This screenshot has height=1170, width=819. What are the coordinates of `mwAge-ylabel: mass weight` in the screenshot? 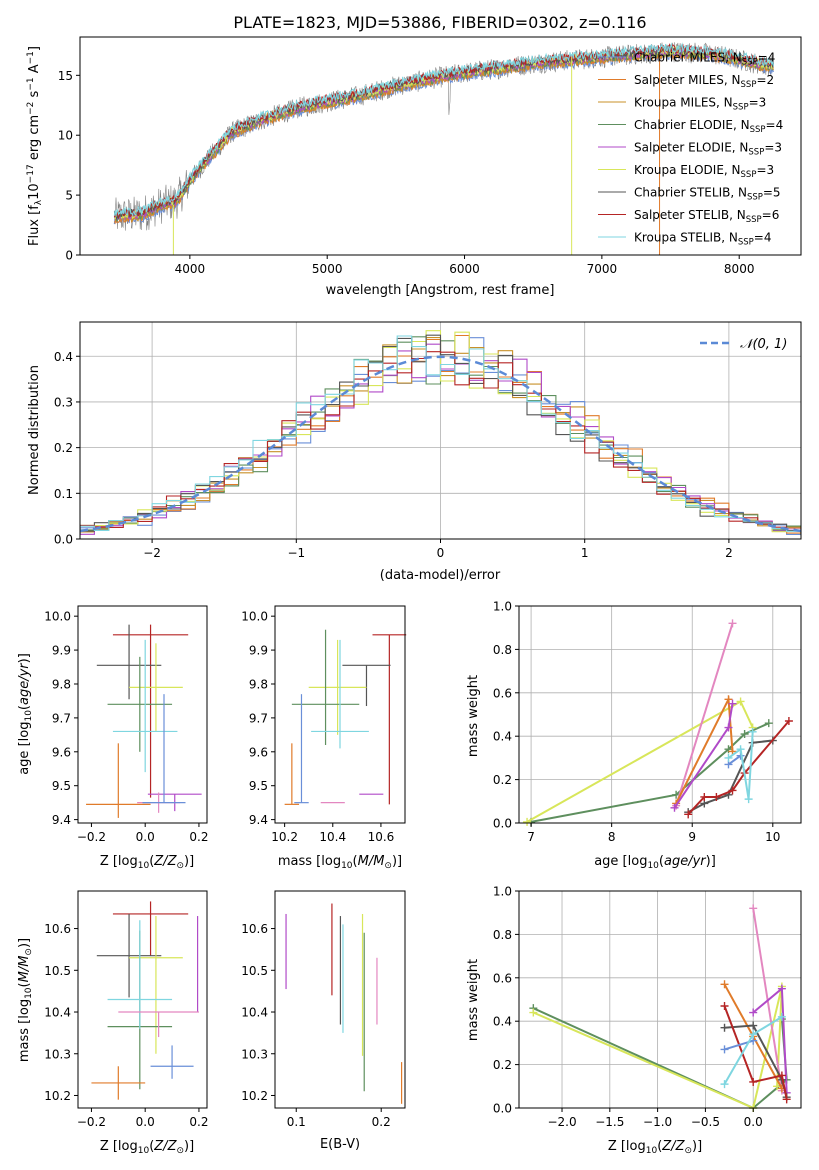 It's located at (473, 716).